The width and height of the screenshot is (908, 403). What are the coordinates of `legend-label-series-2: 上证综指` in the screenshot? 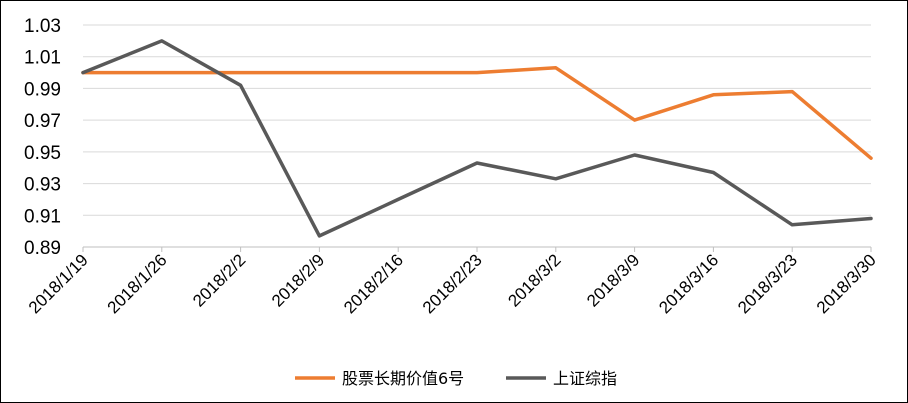 It's located at (585, 378).